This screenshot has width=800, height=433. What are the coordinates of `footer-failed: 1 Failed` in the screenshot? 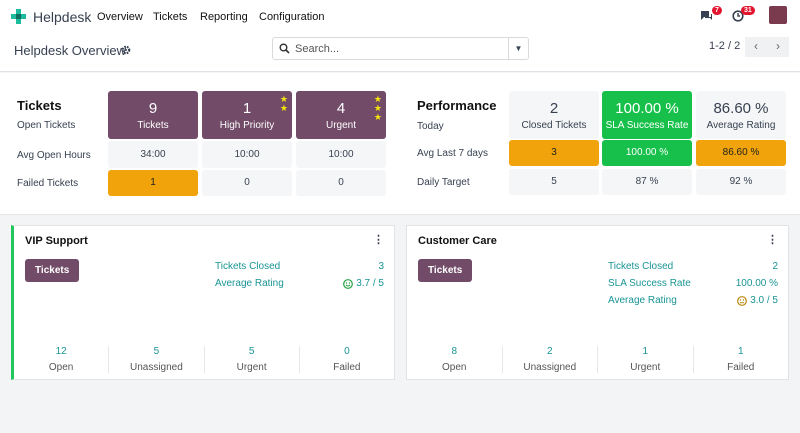 It's located at (740, 359).